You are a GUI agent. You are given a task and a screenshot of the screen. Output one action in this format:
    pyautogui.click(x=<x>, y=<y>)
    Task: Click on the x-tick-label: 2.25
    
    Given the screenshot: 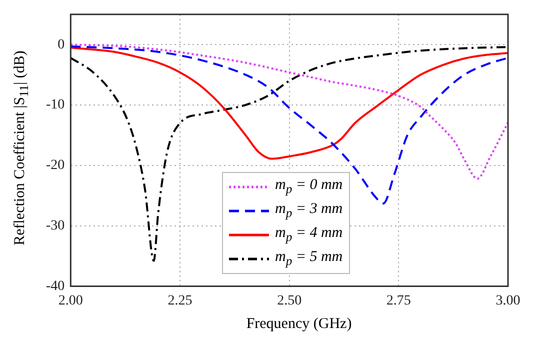 What is the action you would take?
    pyautogui.click(x=180, y=300)
    